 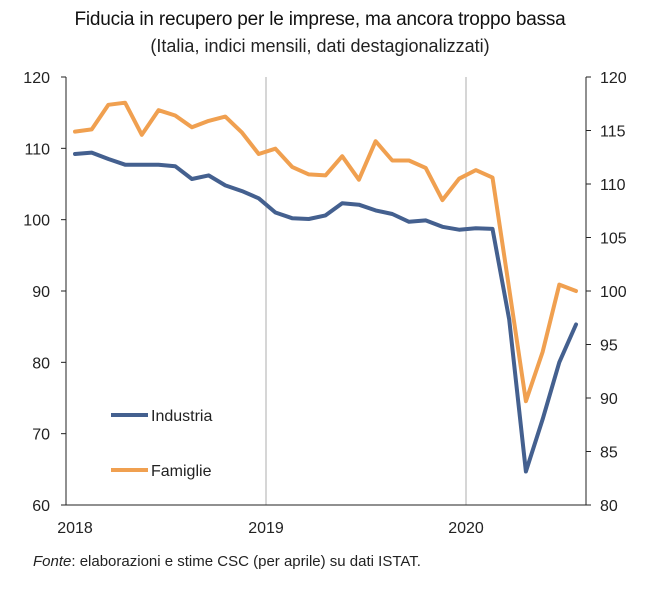 I want to click on legend-label-famiglie: Famiglie, so click(x=181, y=471).